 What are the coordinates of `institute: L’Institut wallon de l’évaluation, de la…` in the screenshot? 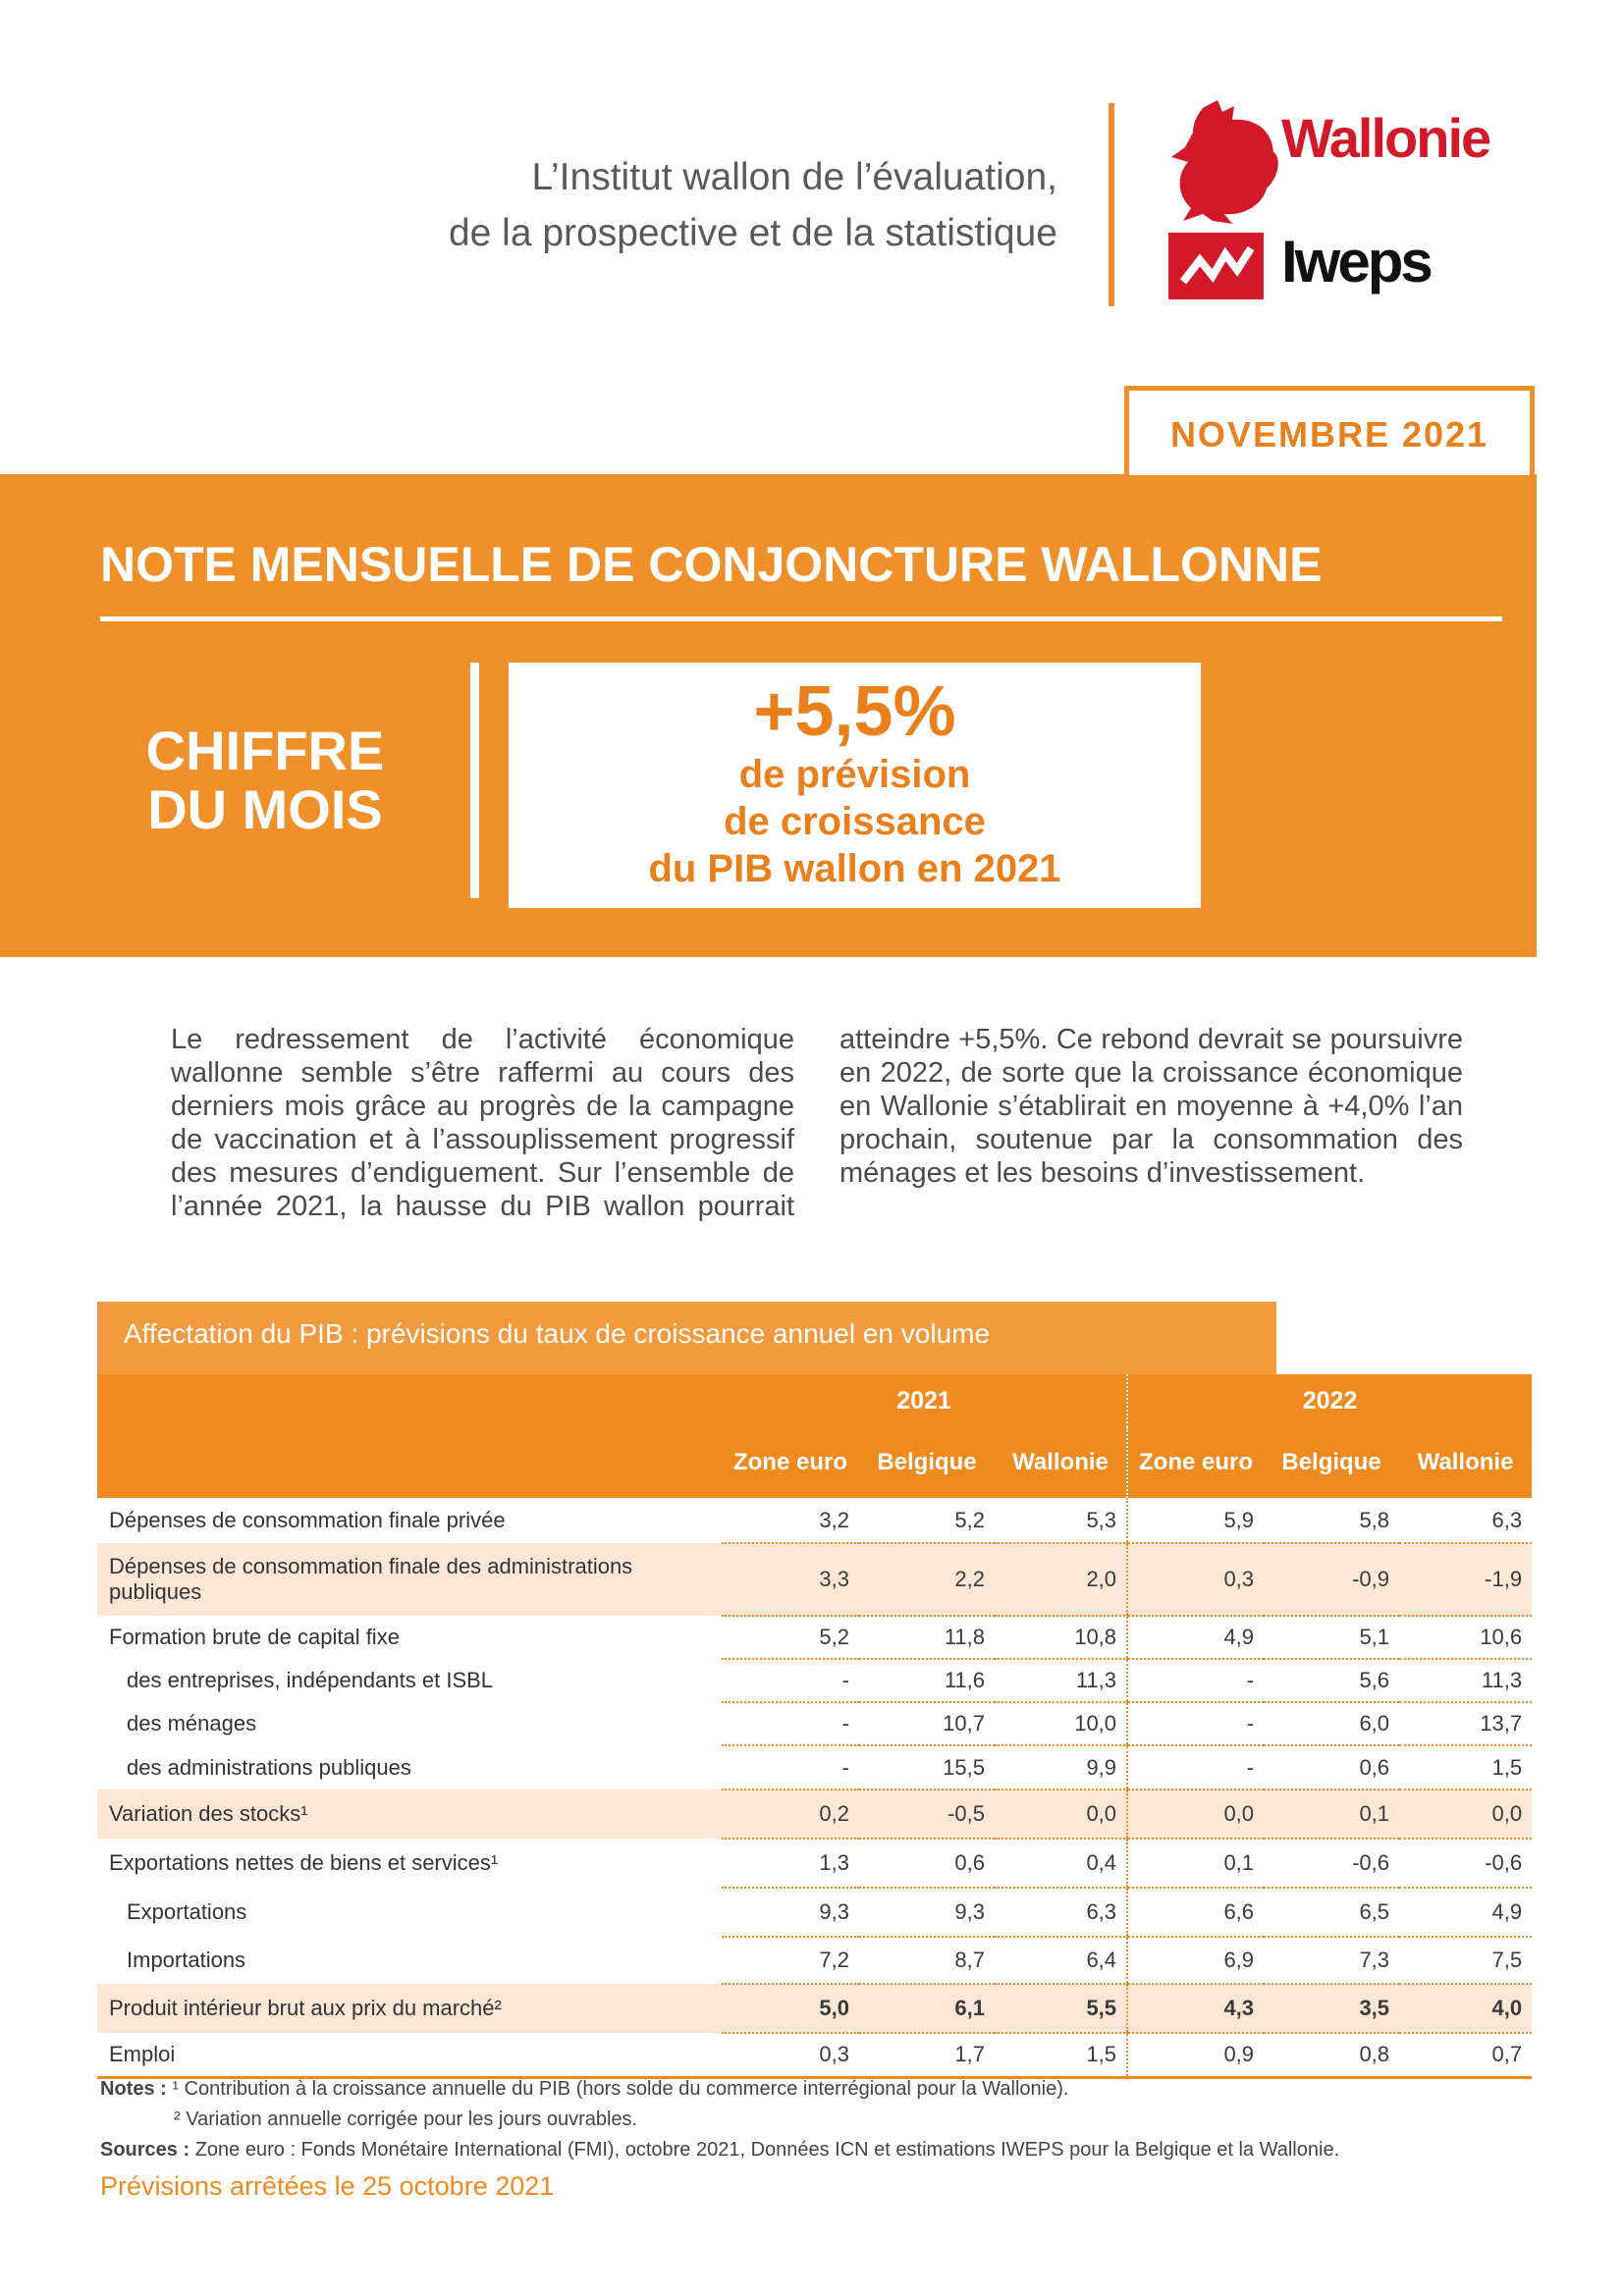 It's located at (753, 205).